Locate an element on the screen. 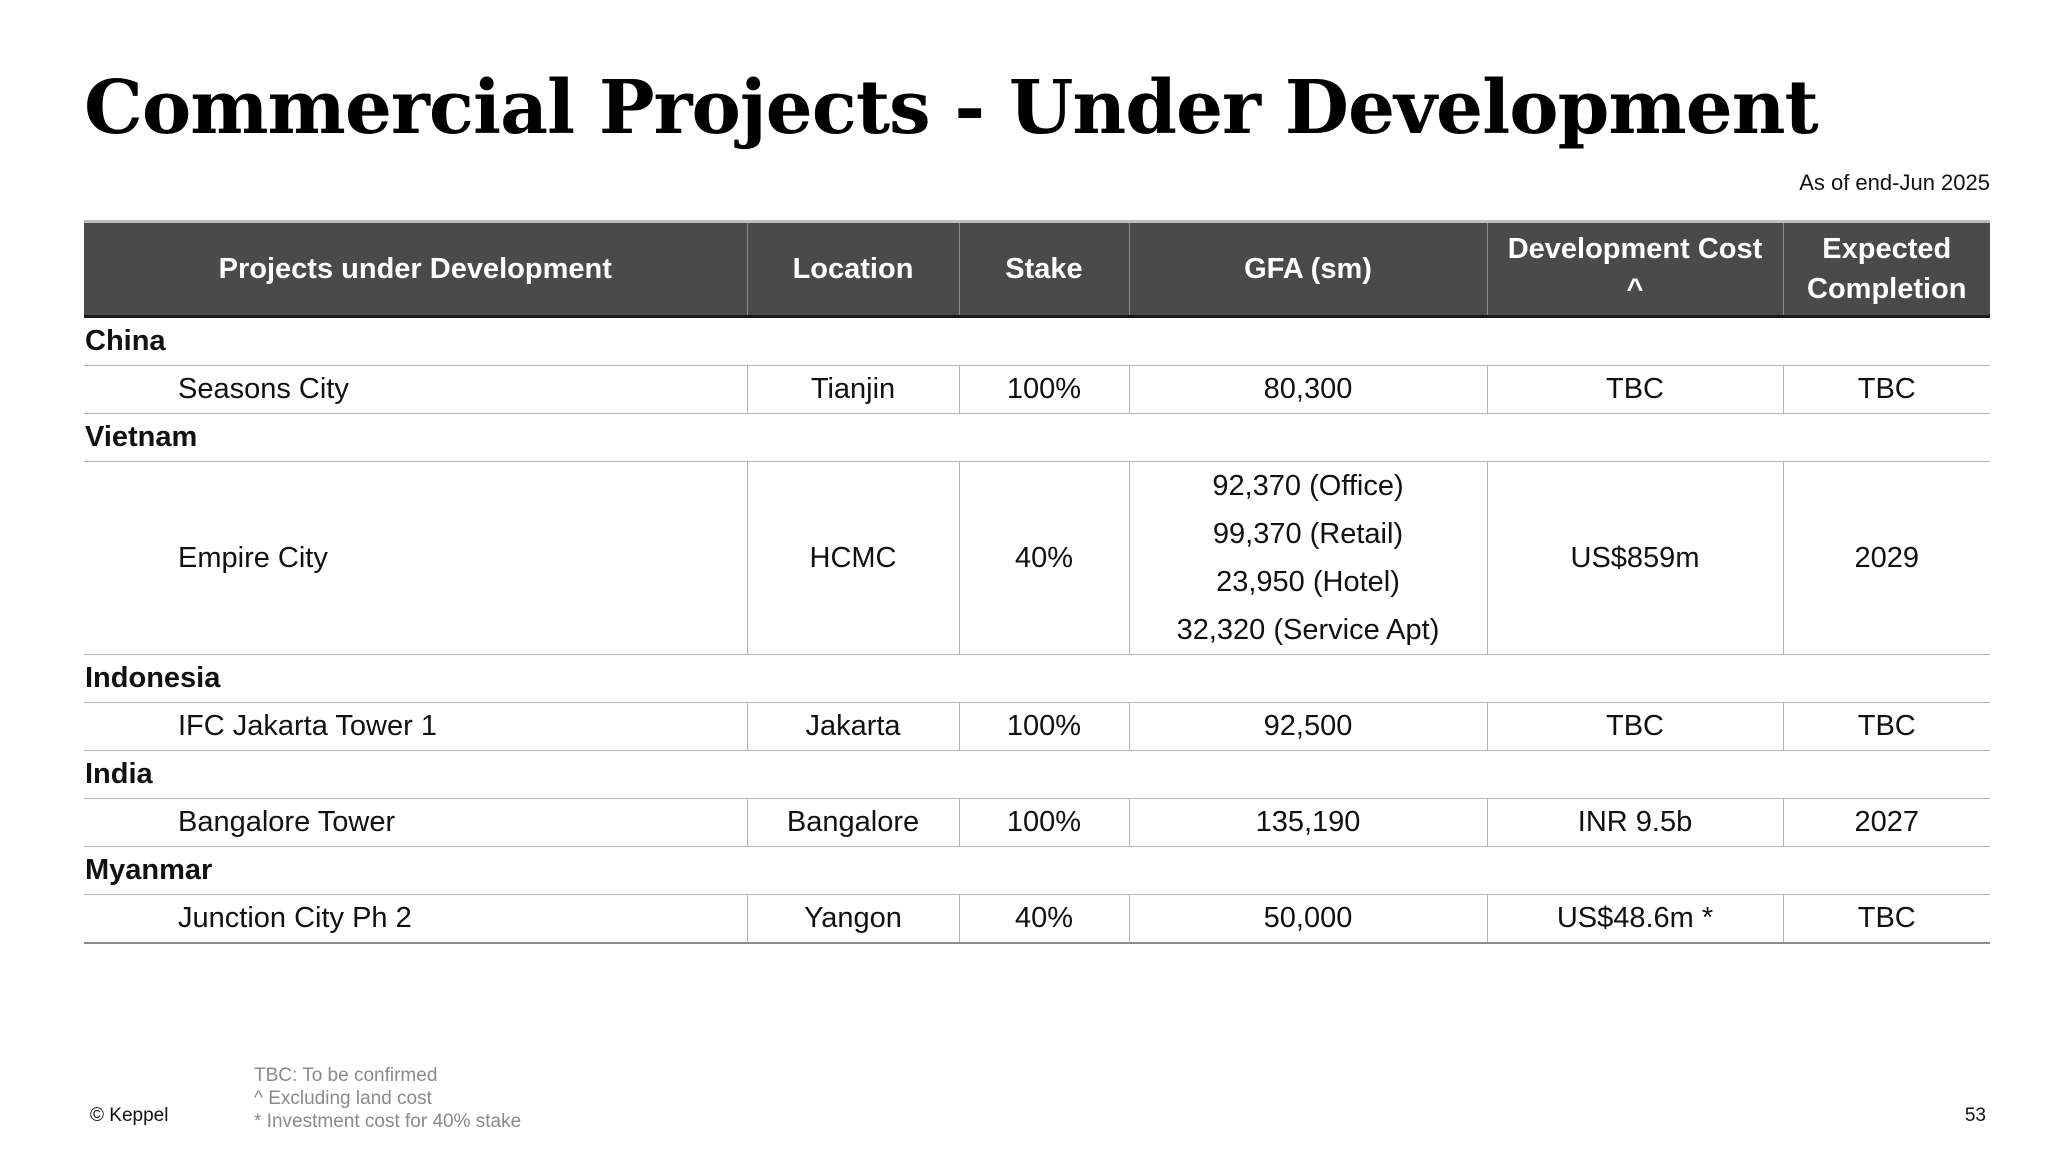 The image size is (2048, 1152). gfa-office: 92,370 (Office) is located at coordinates (1308, 486).